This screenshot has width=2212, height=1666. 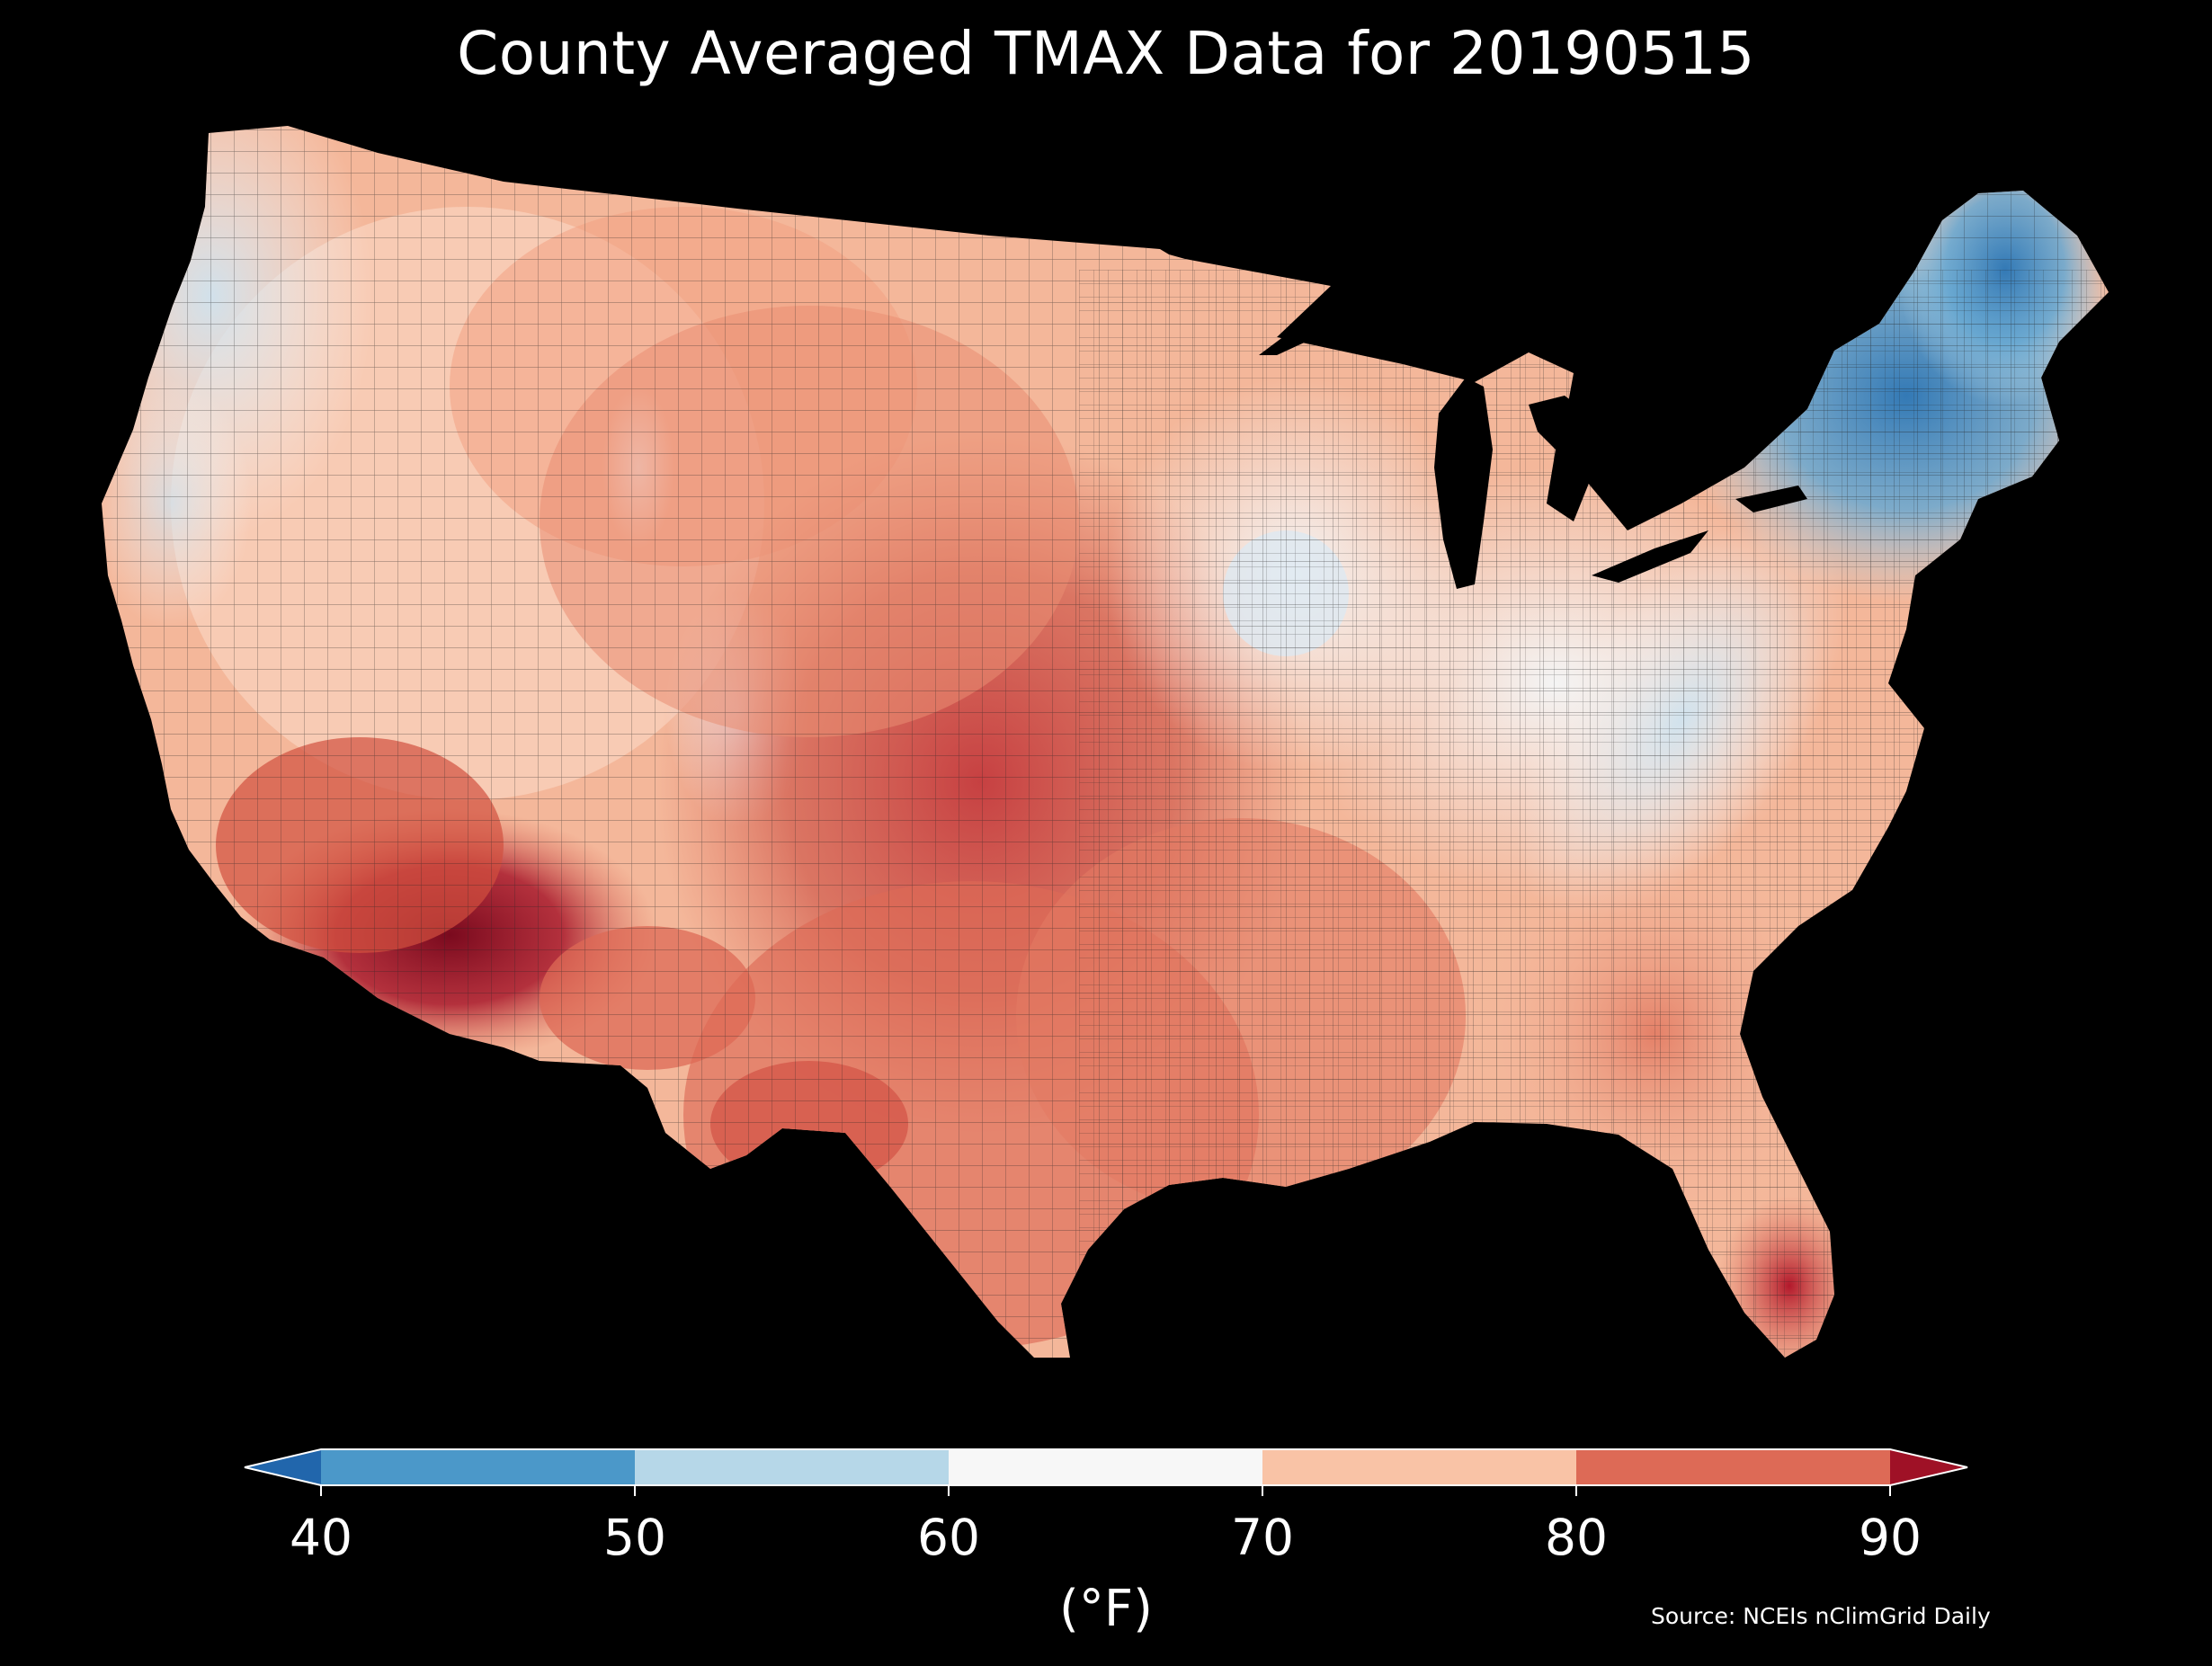 What do you see at coordinates (1565, 459) in the screenshot?
I see `lake-huron` at bounding box center [1565, 459].